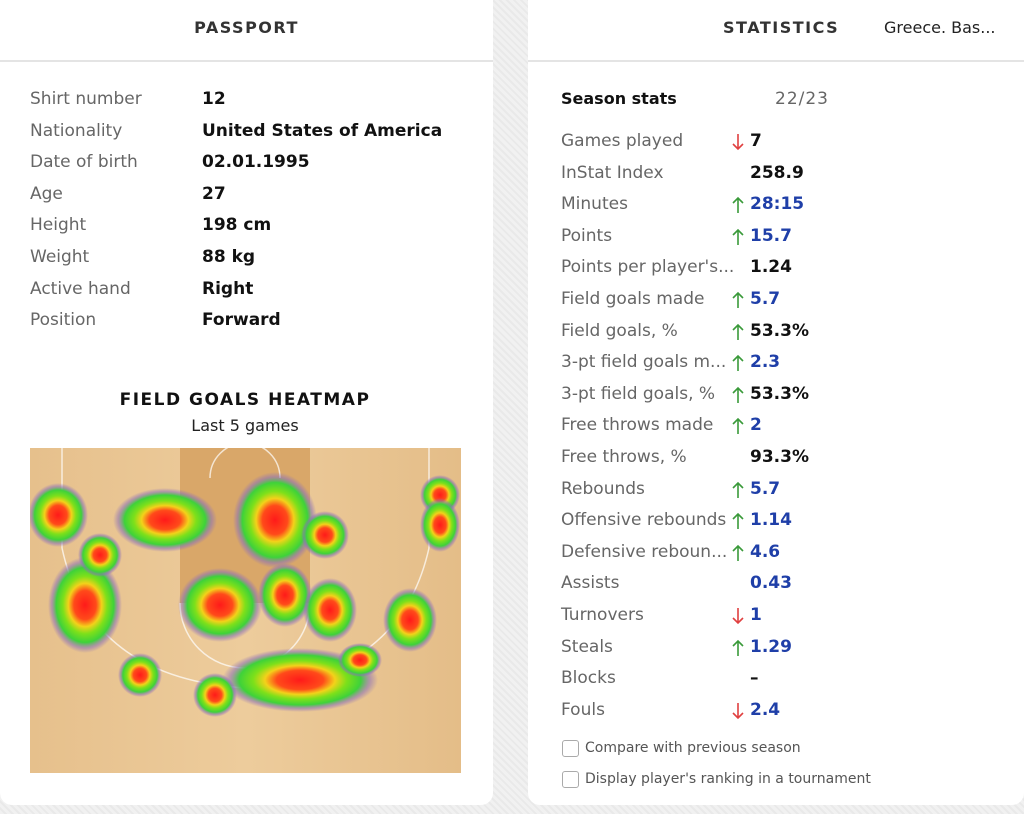 The height and width of the screenshot is (814, 1024). I want to click on heatmap-subtitle: Last 5 games, so click(245, 425).